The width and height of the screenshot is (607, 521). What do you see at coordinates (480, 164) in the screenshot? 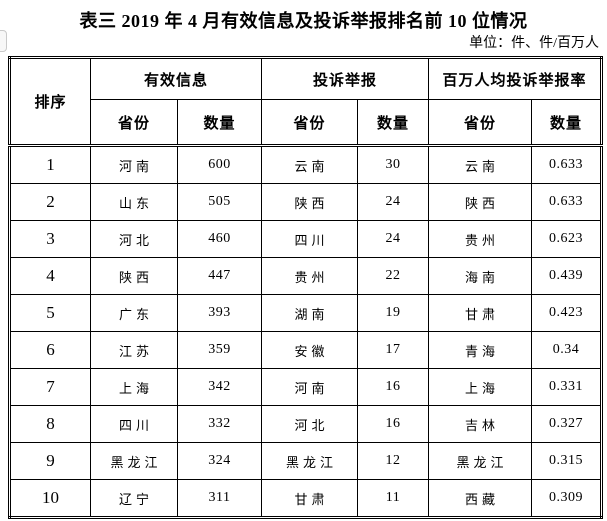
I see `rate-province-cell: 云南` at bounding box center [480, 164].